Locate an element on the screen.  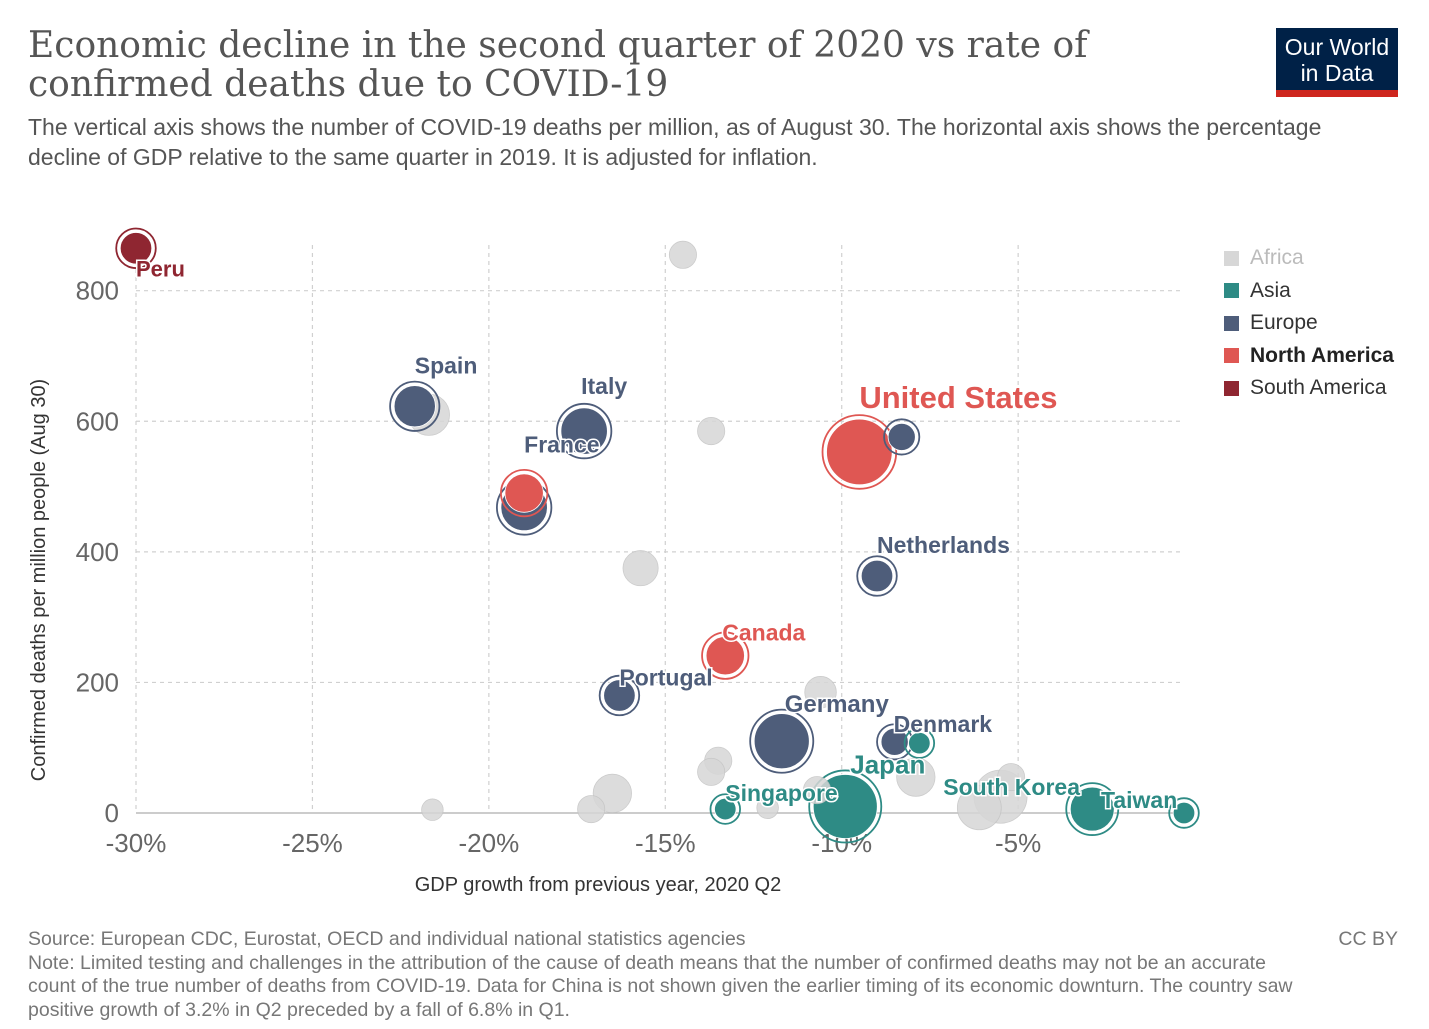
point-label: Singapore is located at coordinates (781, 793).